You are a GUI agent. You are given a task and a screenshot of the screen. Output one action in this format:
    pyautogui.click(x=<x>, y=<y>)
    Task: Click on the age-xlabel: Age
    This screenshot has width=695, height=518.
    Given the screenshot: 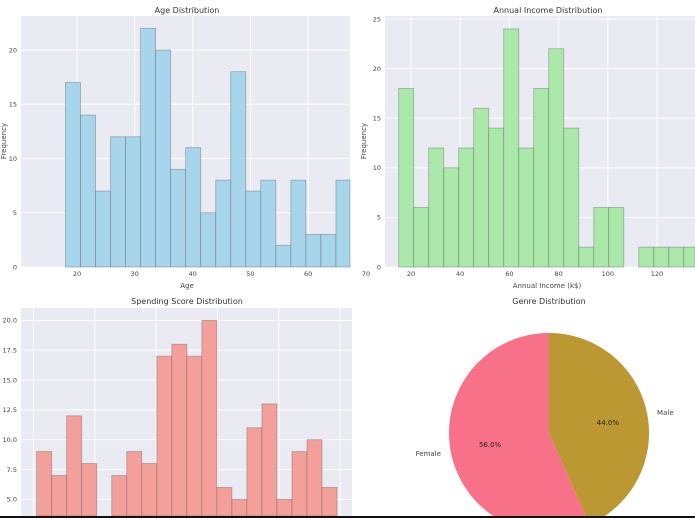 What is the action you would take?
    pyautogui.click(x=187, y=286)
    